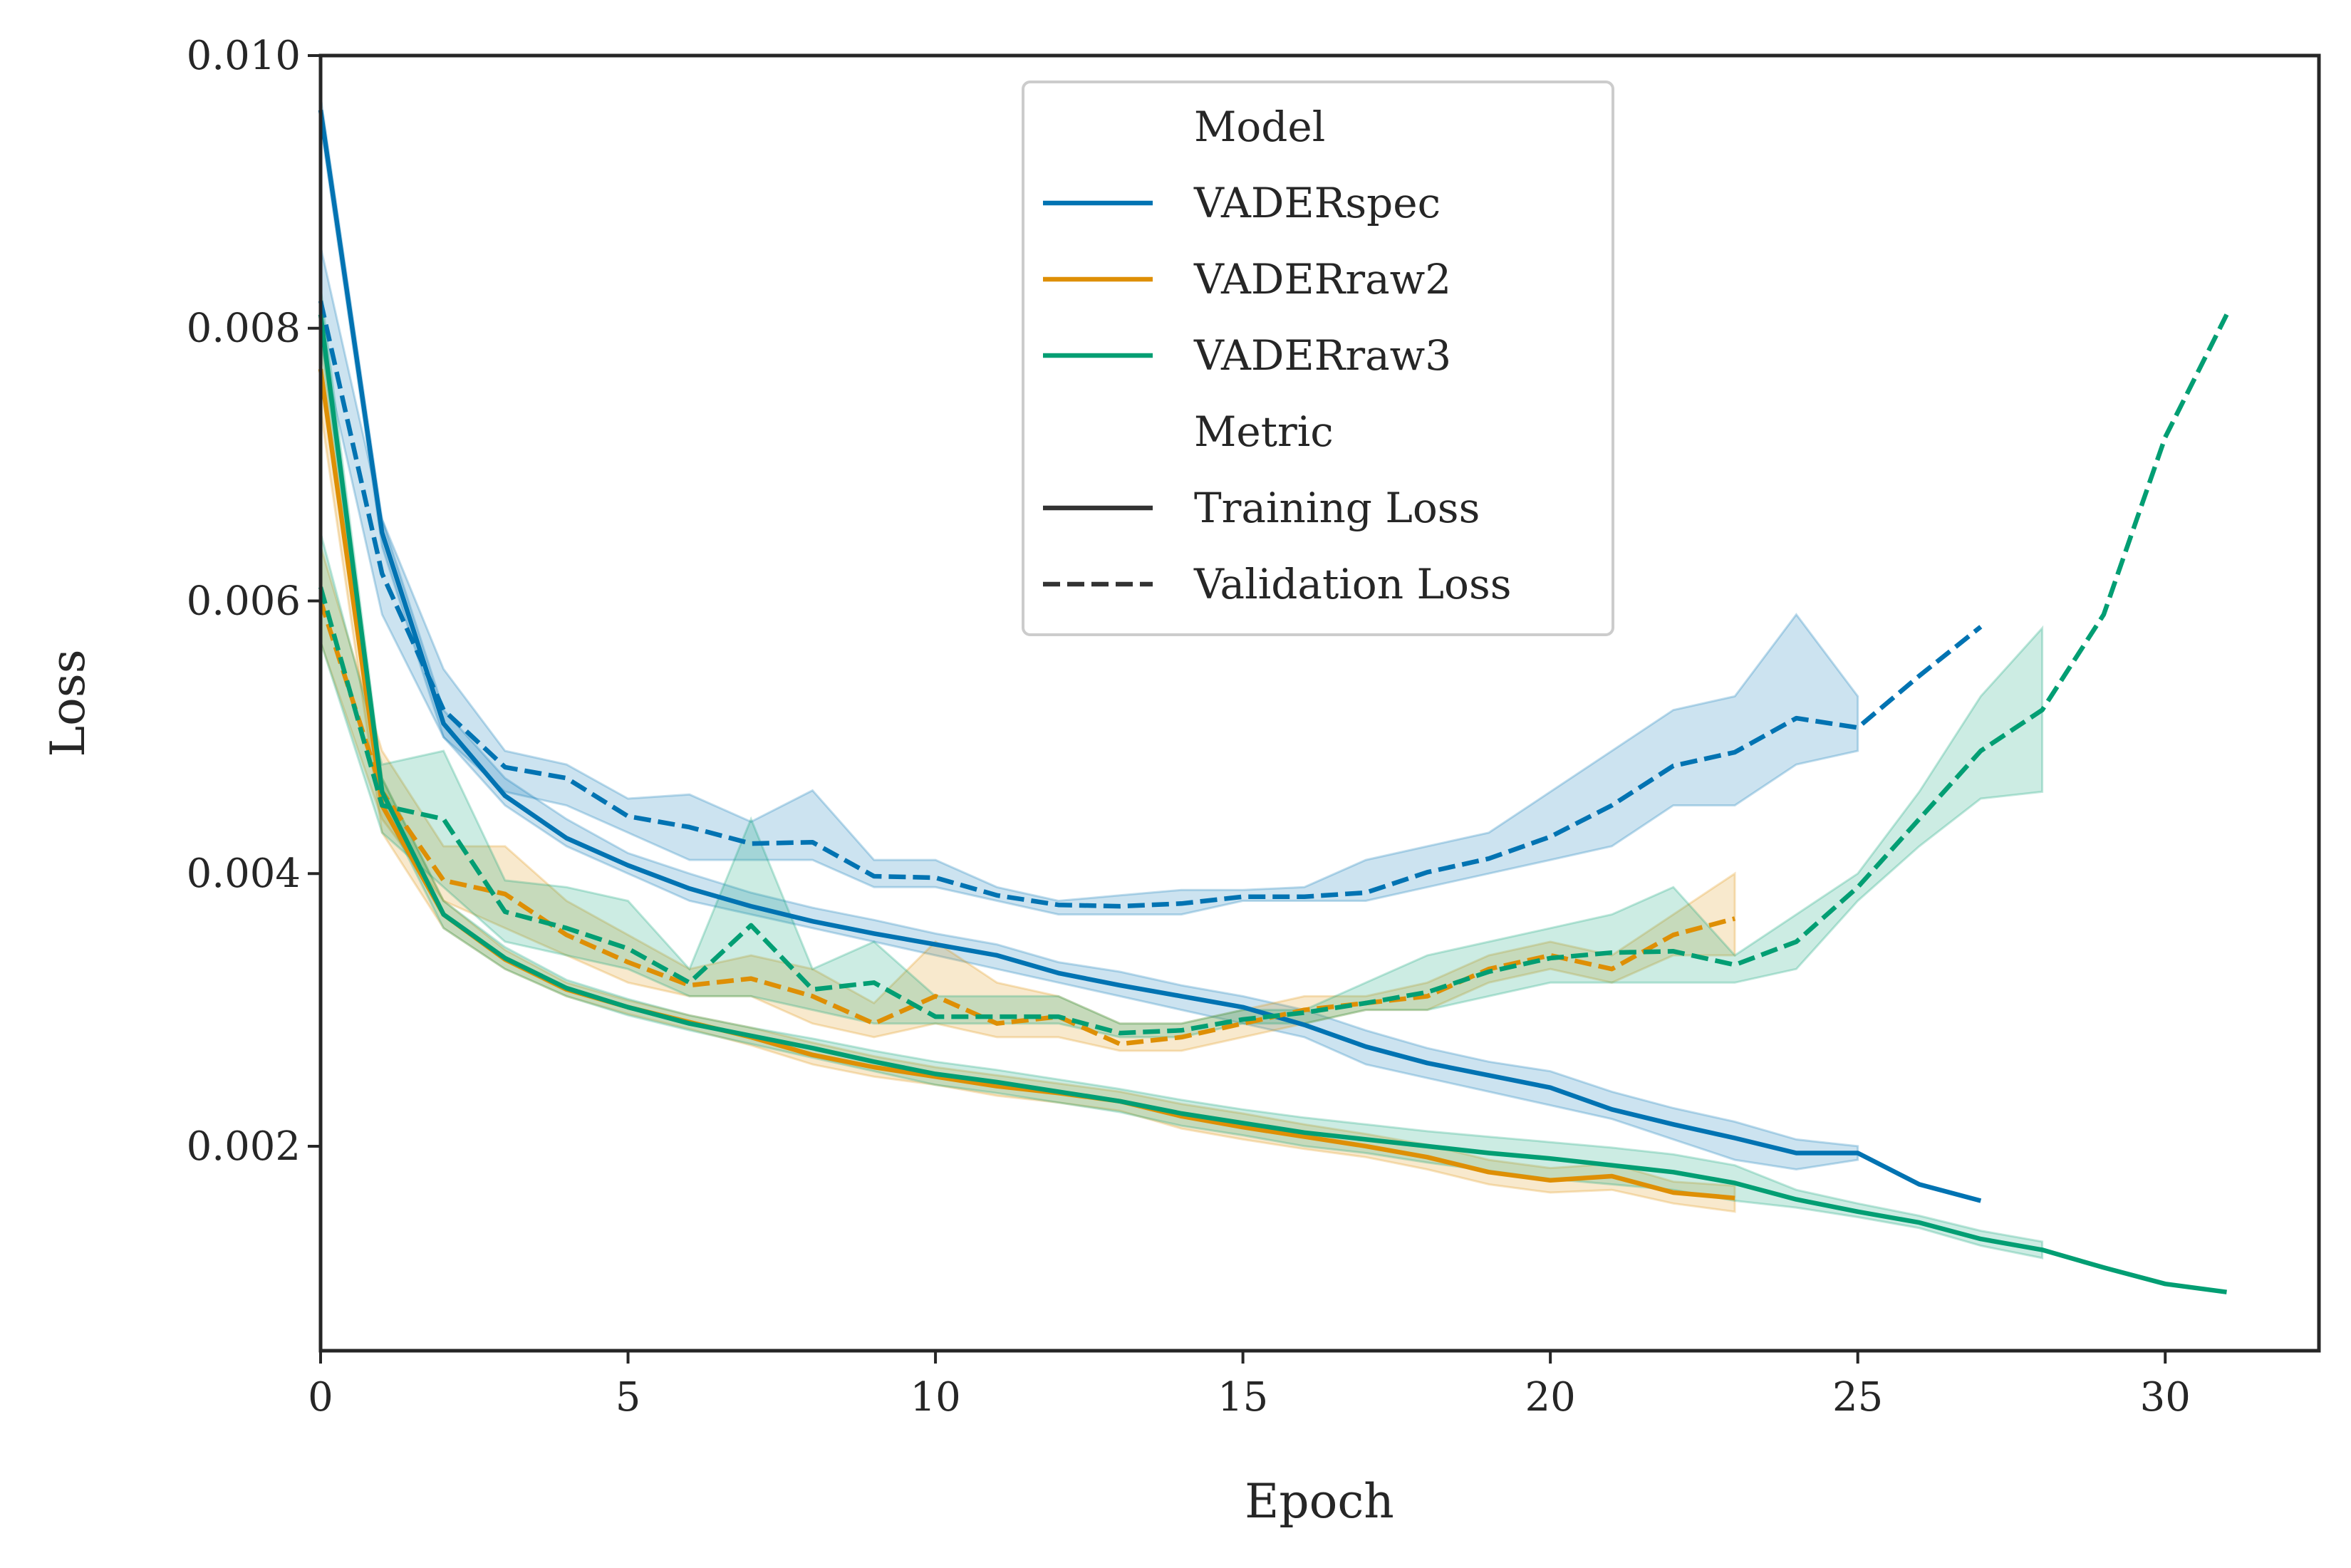  Describe the element at coordinates (244, 1146) in the screenshot. I see `y-tick-label: 0.002` at that location.